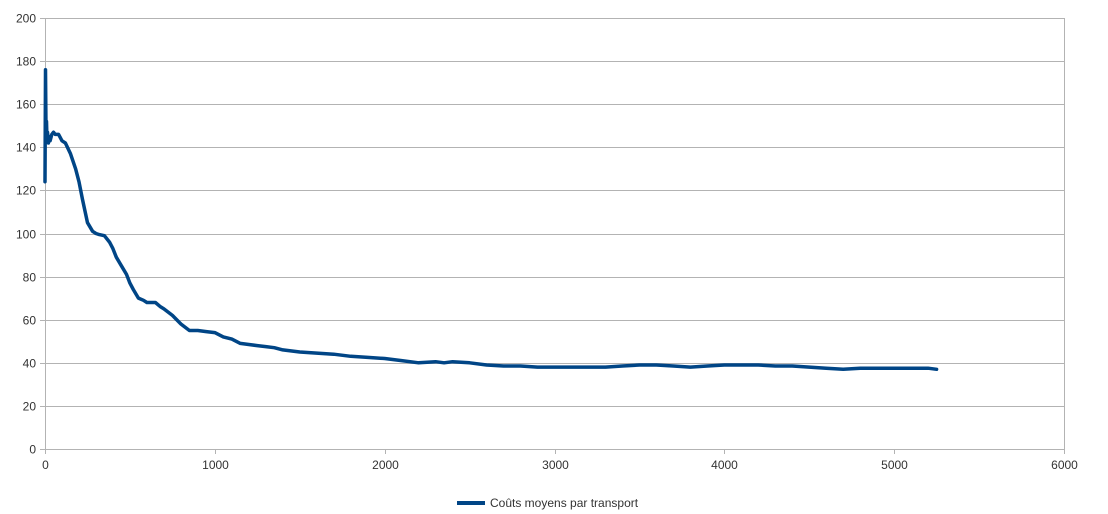 The height and width of the screenshot is (514, 1108). Describe the element at coordinates (894, 465) in the screenshot. I see `x-tick-label: 5000` at that location.